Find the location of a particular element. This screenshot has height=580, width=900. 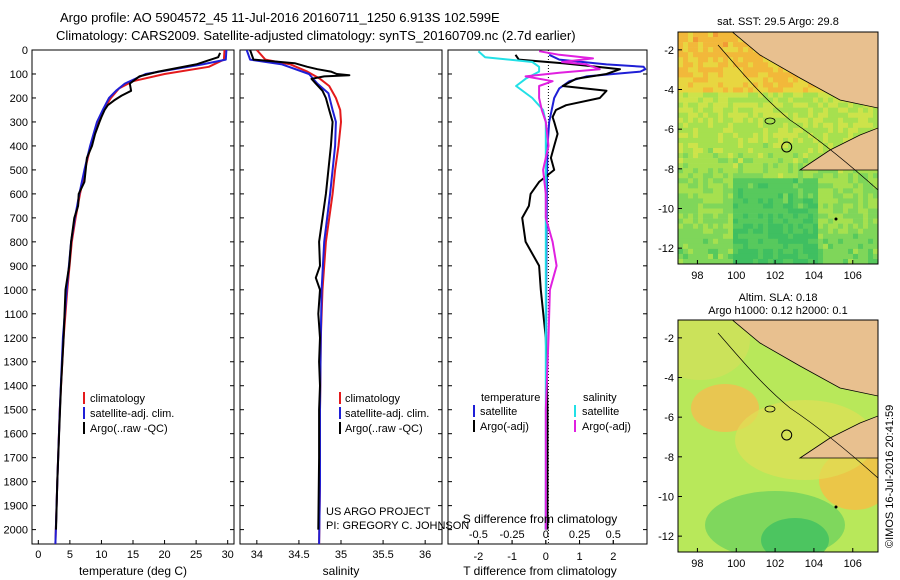

sst-map-title: sat. SST: 29.5 Argo: 29.8 is located at coordinates (778, 22).